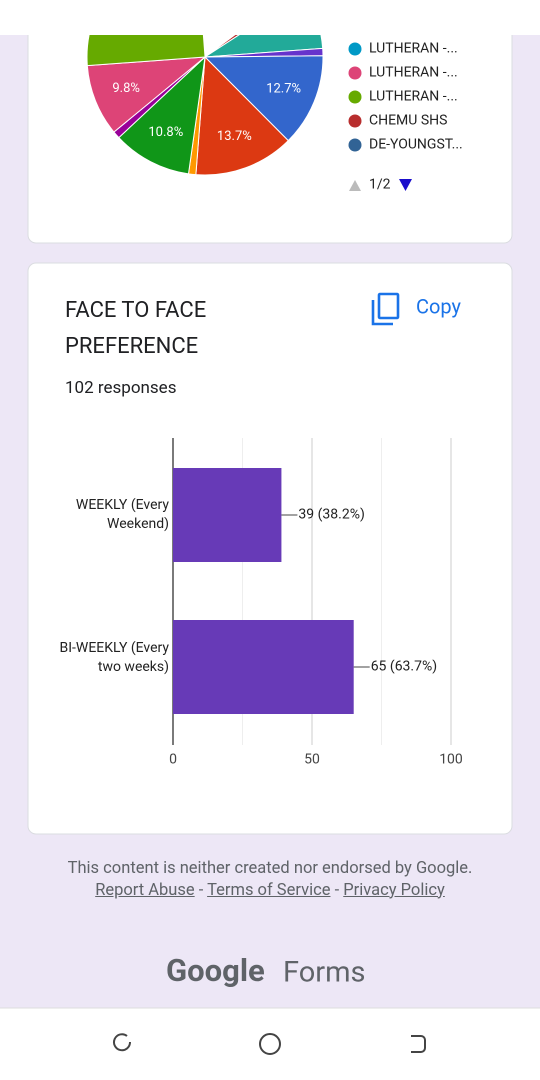 This screenshot has height=1080, width=540. What do you see at coordinates (355, 185) in the screenshot?
I see `pager-prev` at bounding box center [355, 185].